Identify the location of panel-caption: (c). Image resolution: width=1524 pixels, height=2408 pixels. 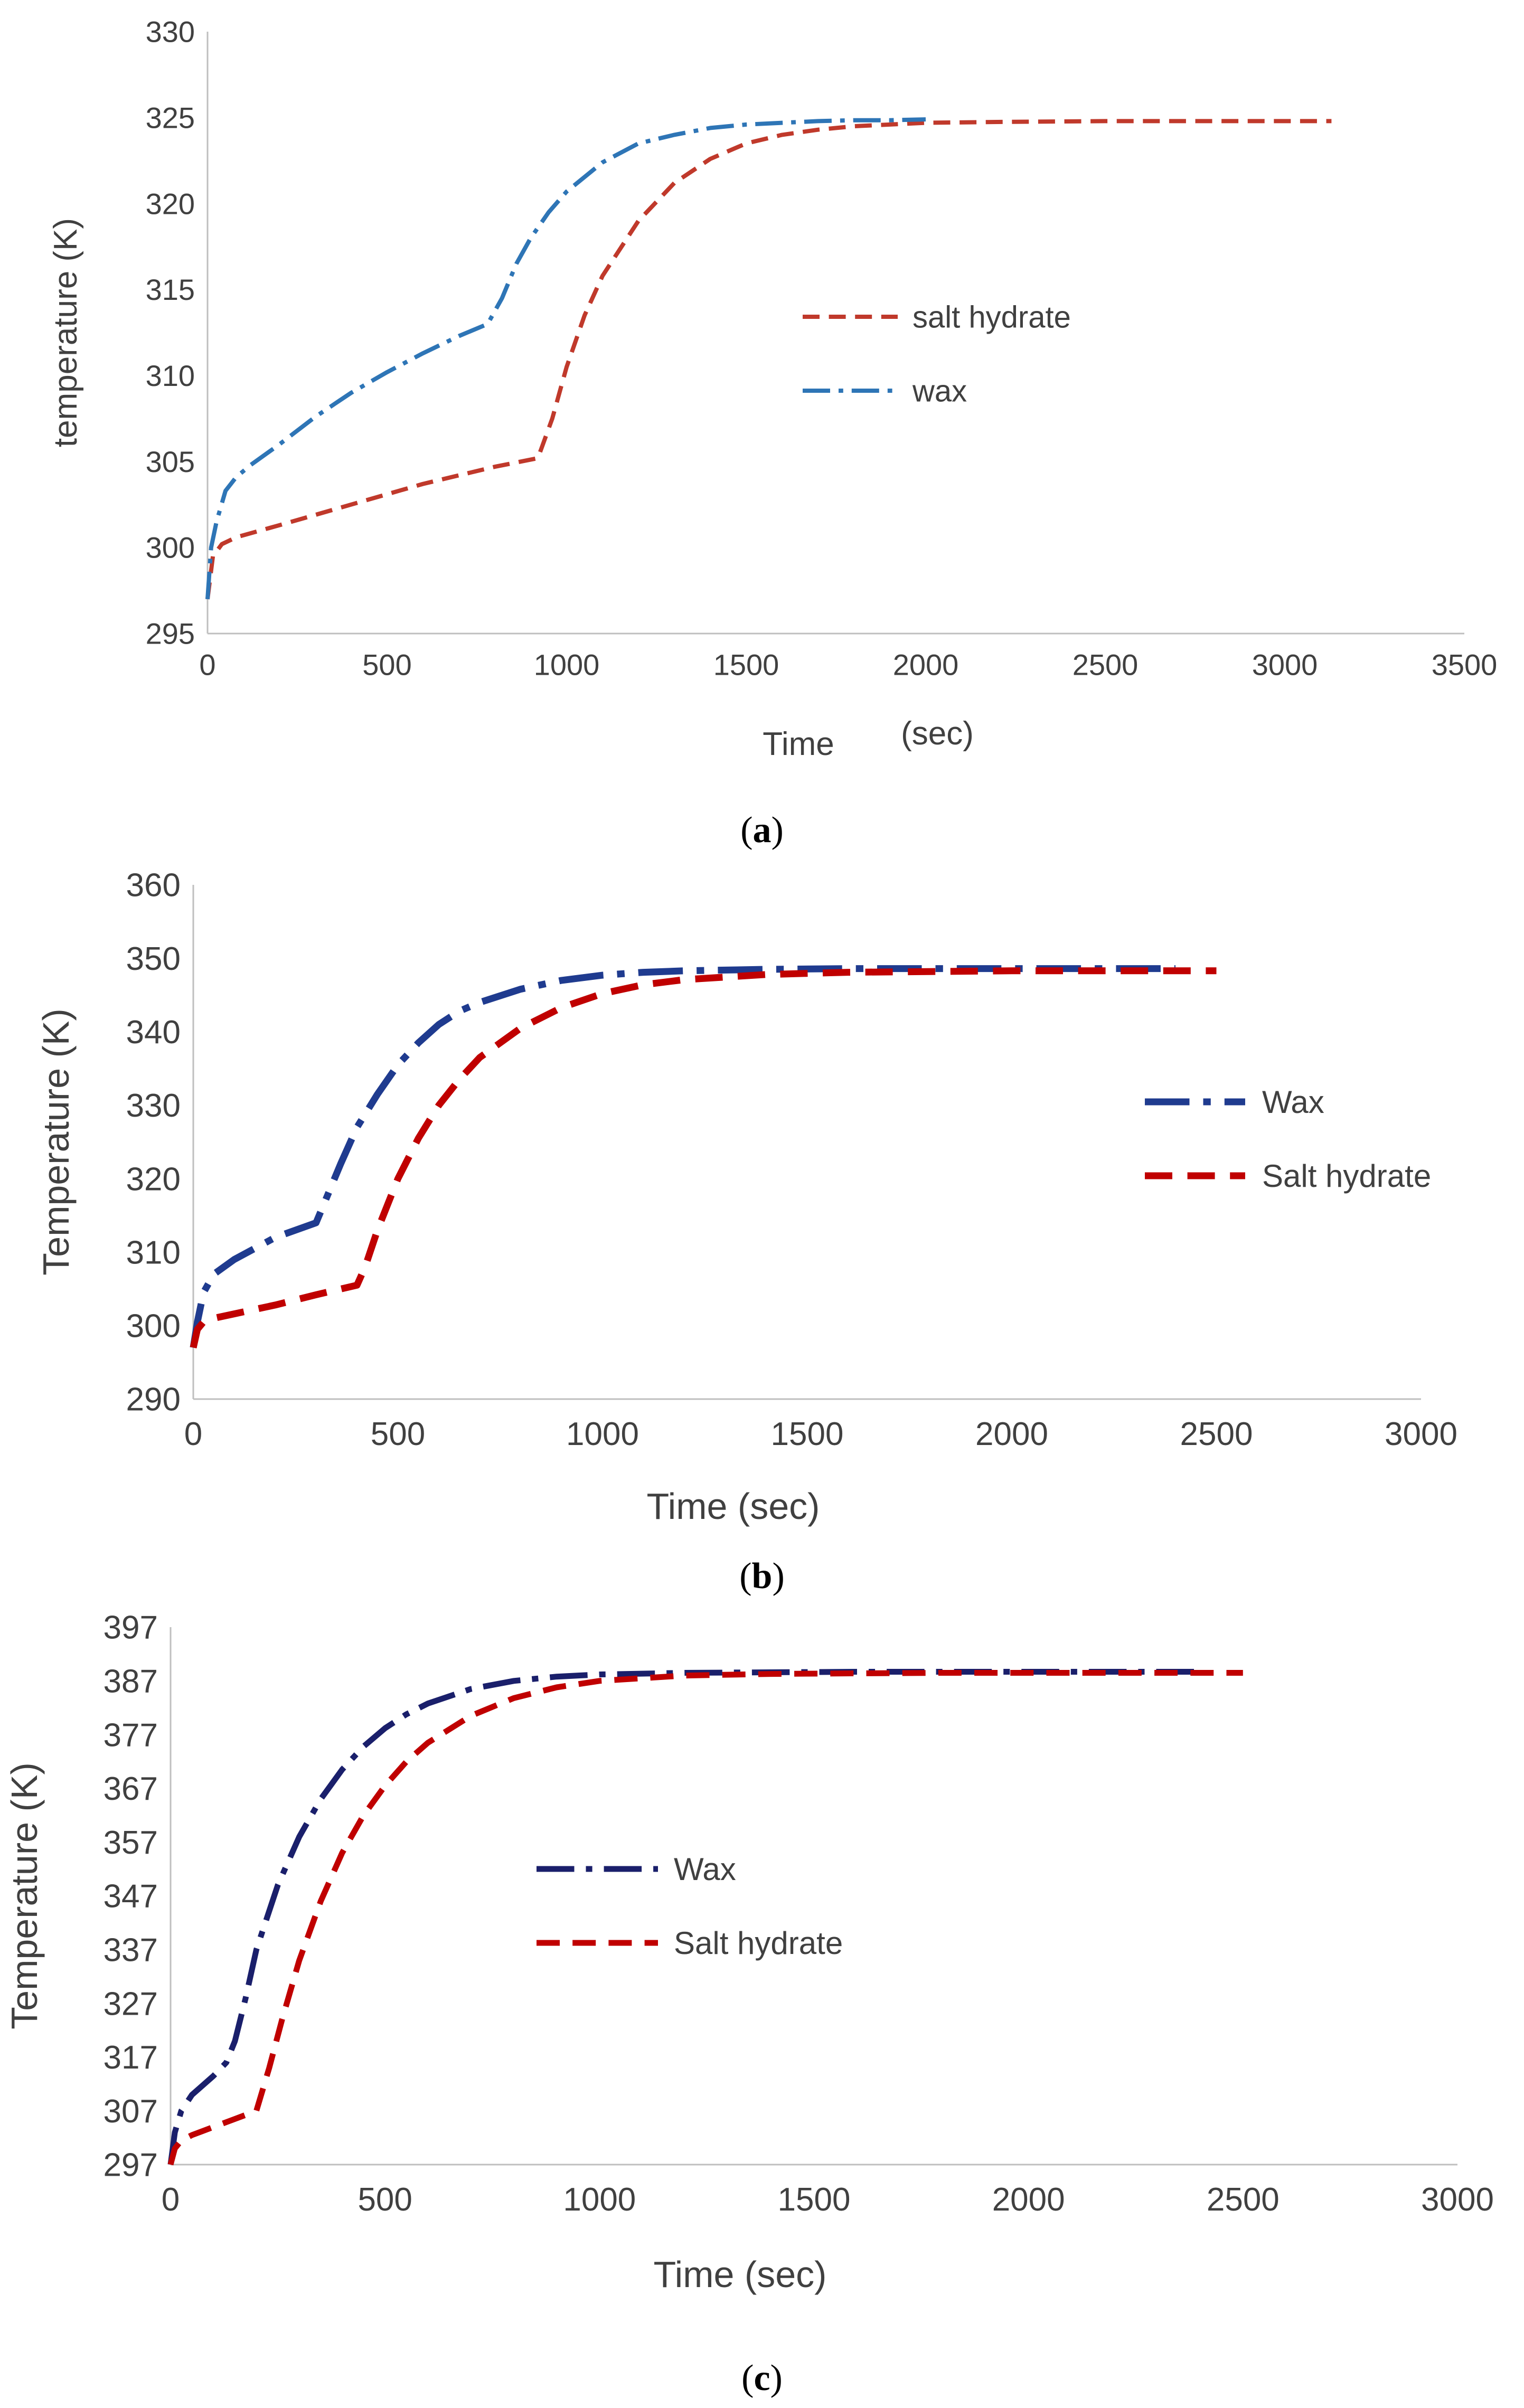
(762, 2378).